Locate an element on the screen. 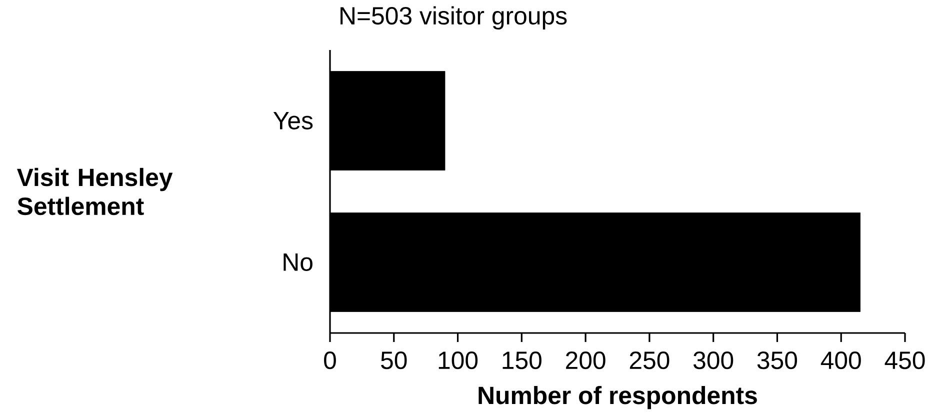 The image size is (931, 417). y-tick-label: No is located at coordinates (298, 262).